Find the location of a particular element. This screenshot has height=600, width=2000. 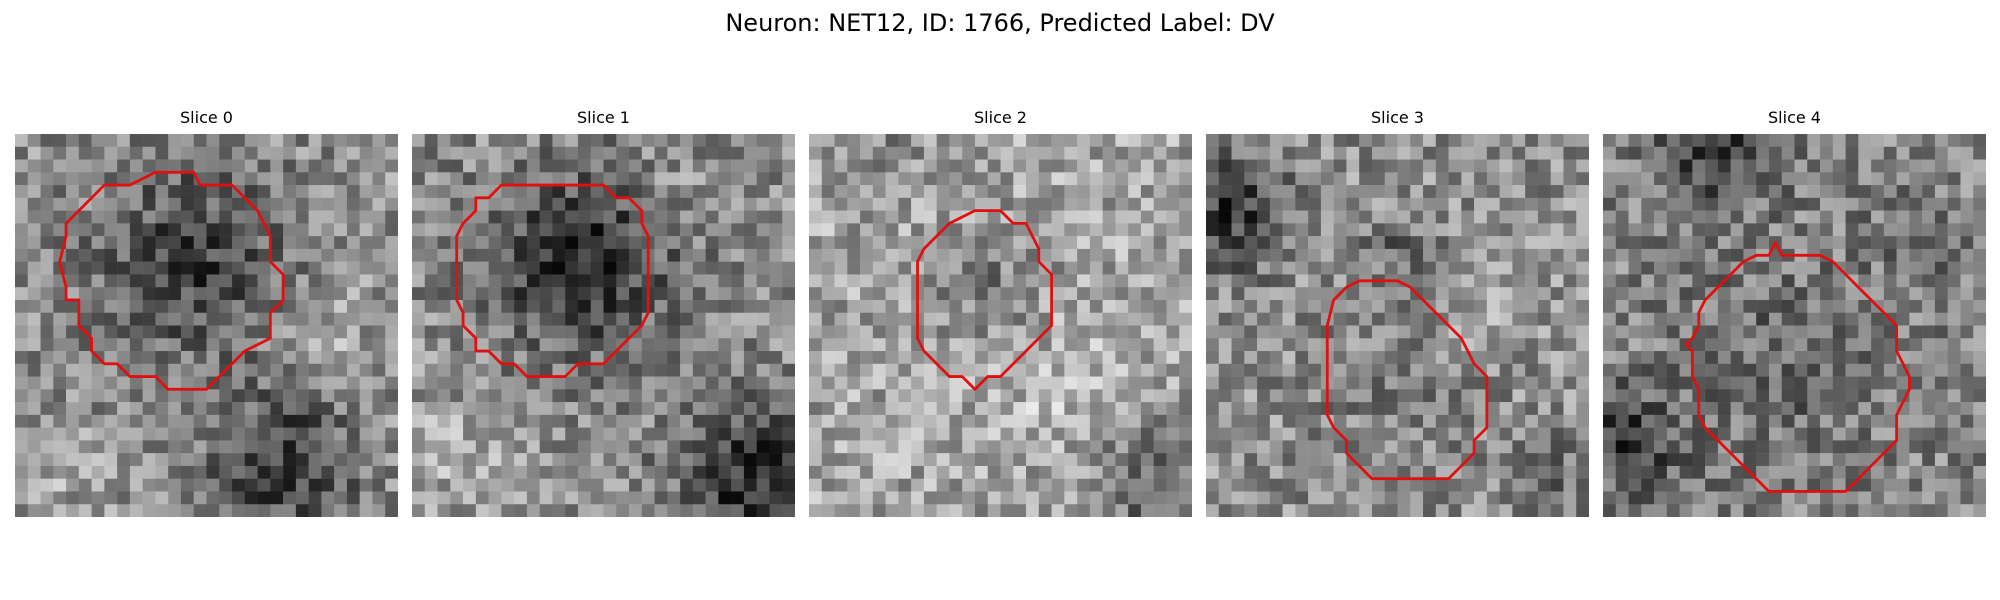

slice-image is located at coordinates (1397, 325).